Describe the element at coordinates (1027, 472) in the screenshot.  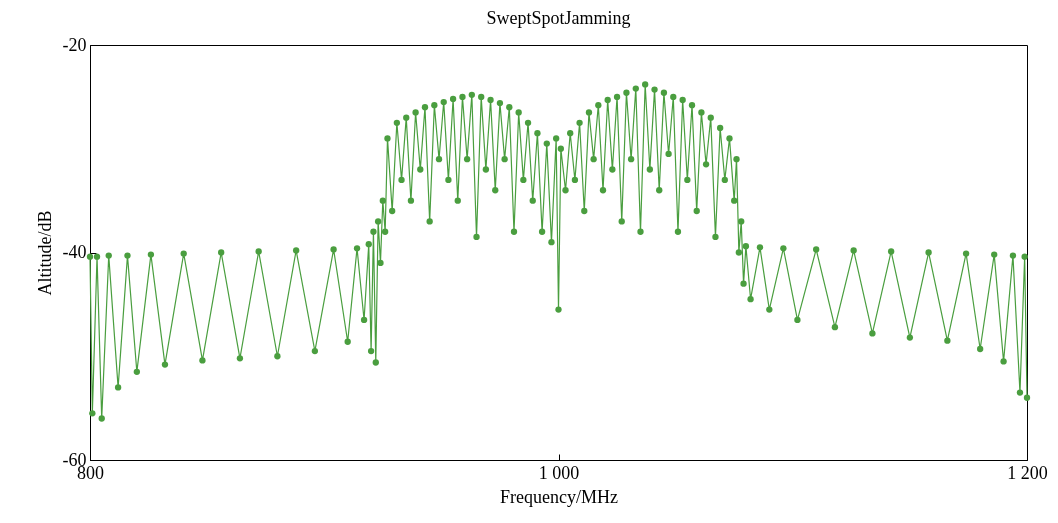
I see `x-tick-label: 1 200` at that location.